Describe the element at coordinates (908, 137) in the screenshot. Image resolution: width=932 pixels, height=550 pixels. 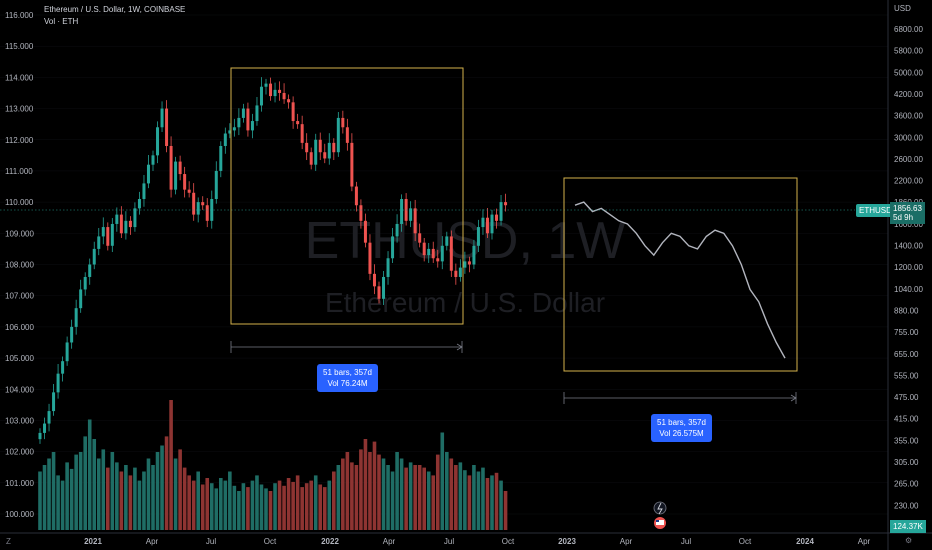
I see `right-axis-tick: 3000.00` at that location.